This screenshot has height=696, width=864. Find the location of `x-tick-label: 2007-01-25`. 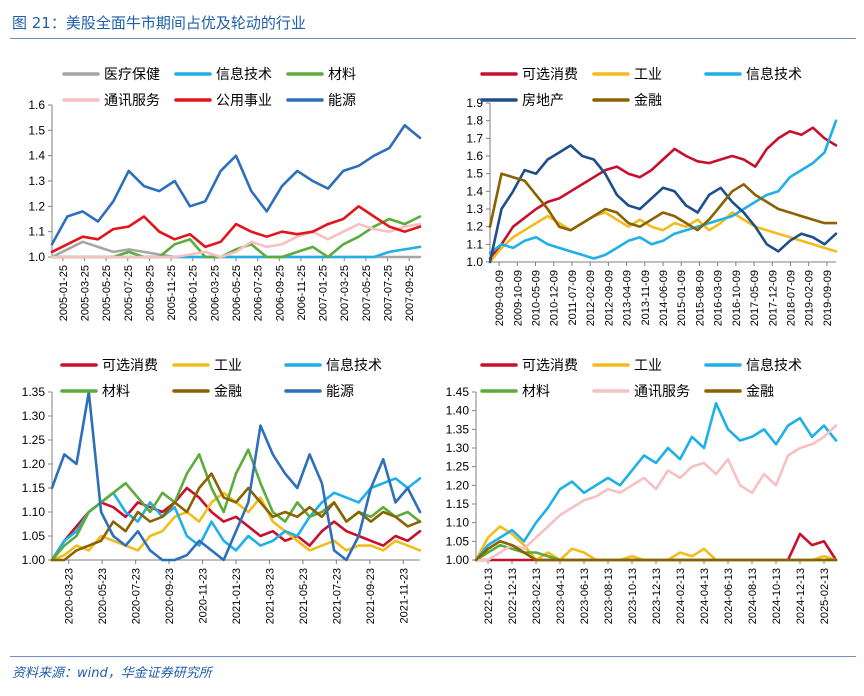

x-tick-label: 2007-01-25 is located at coordinates (324, 293).